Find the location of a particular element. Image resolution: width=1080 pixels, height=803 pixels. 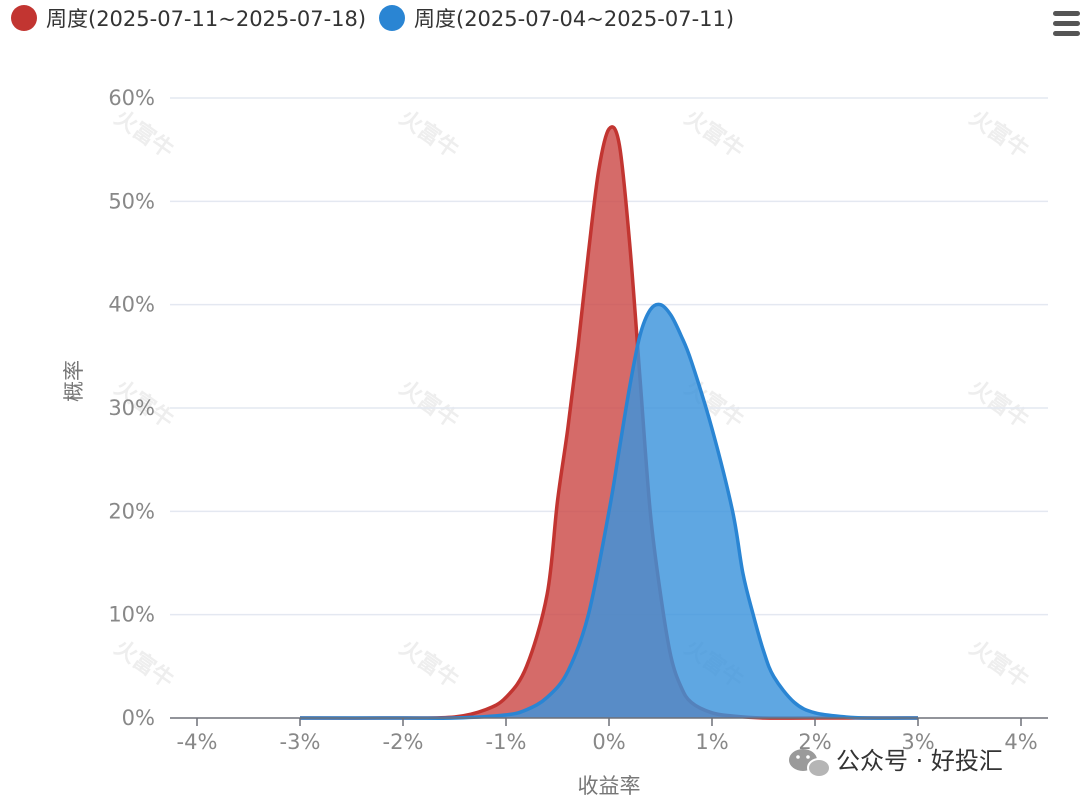

y-tick-label: 30% is located at coordinates (131, 408).